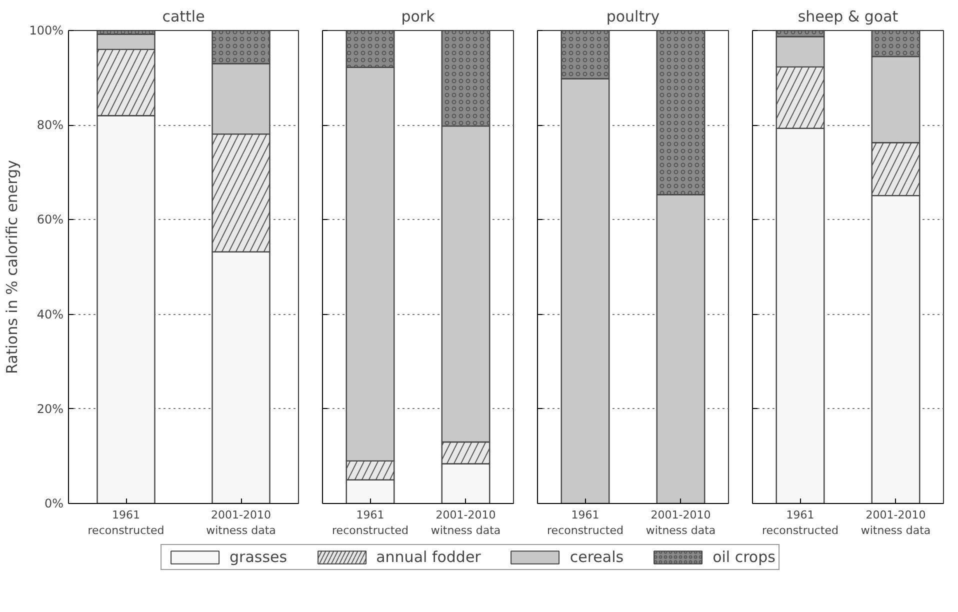 The height and width of the screenshot is (612, 958). Describe the element at coordinates (744, 557) in the screenshot. I see `legend-label: oil crops` at that location.